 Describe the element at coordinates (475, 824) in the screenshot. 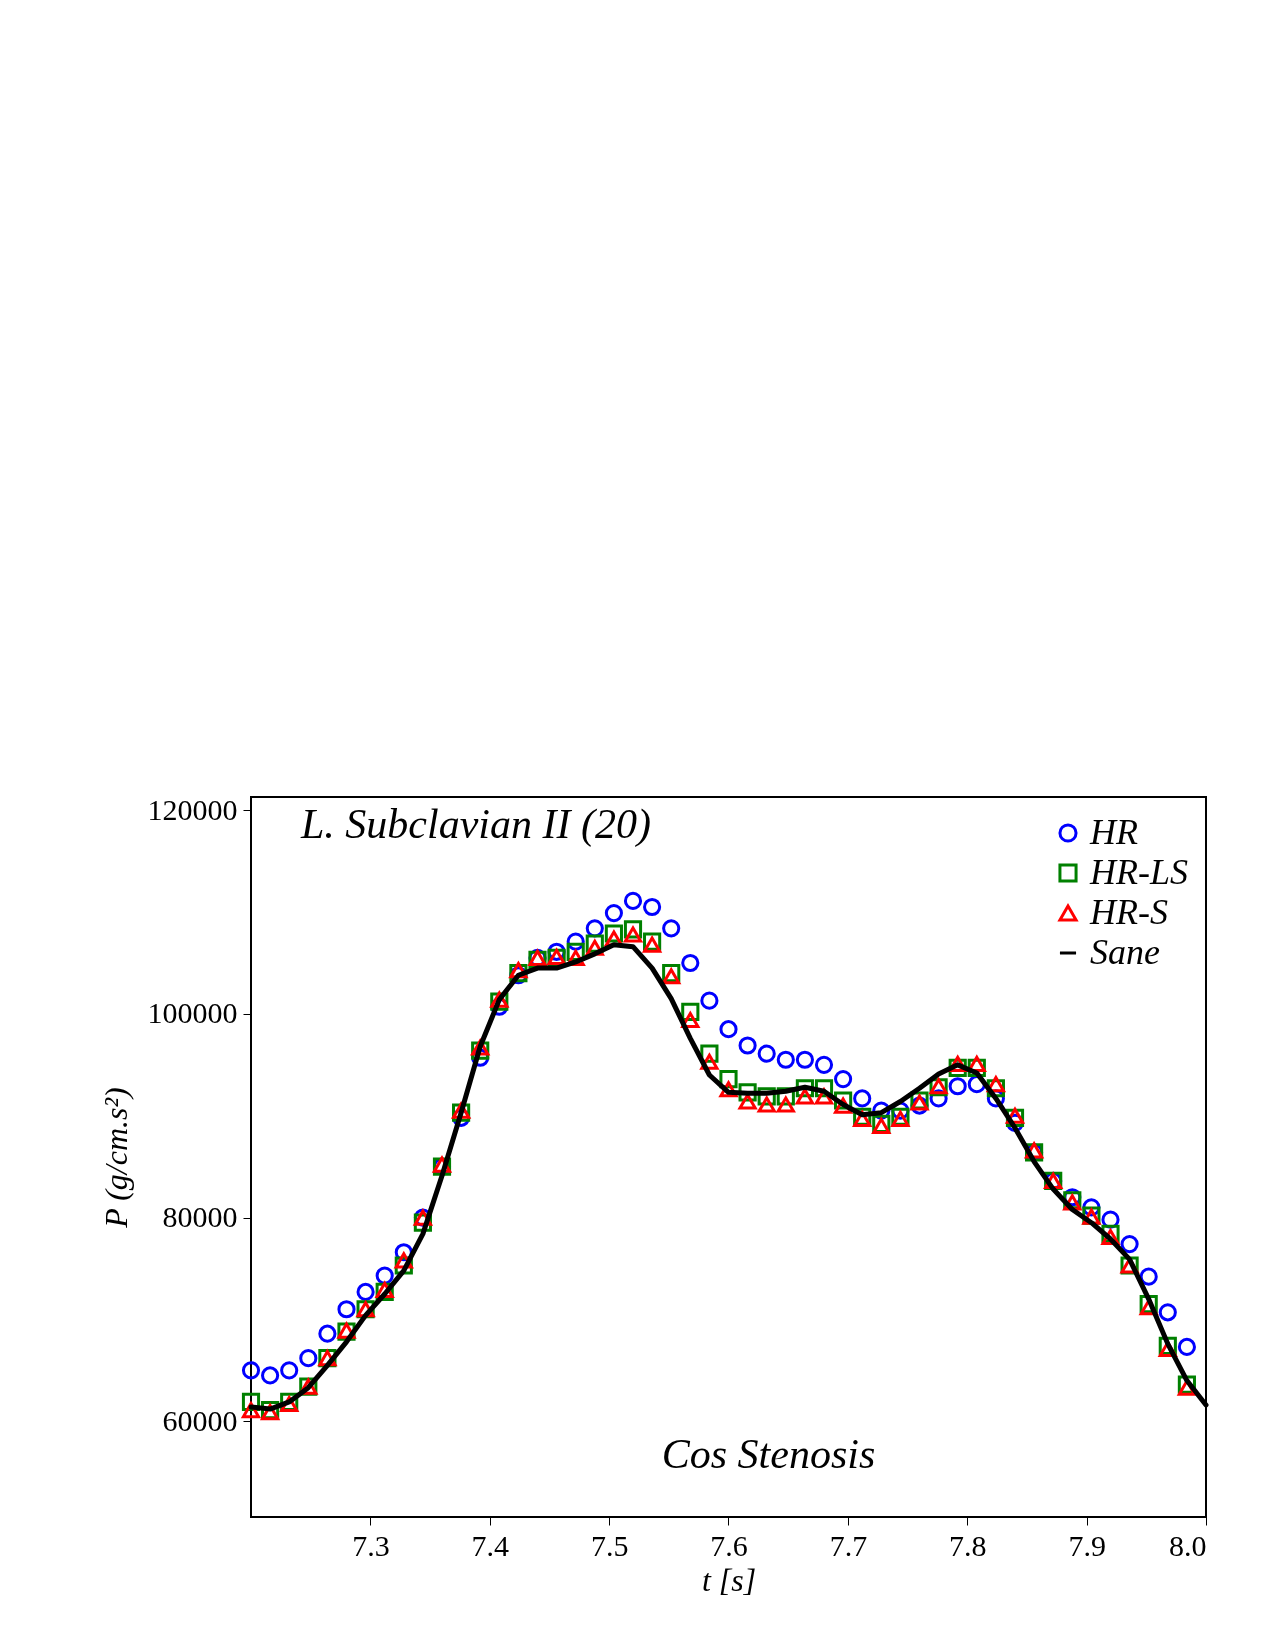

I see `chart-title: L. Subclavian II (20)` at that location.